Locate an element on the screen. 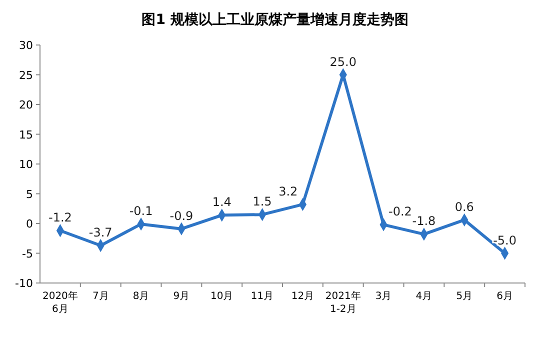  data-label: -0.2 is located at coordinates (400, 211).